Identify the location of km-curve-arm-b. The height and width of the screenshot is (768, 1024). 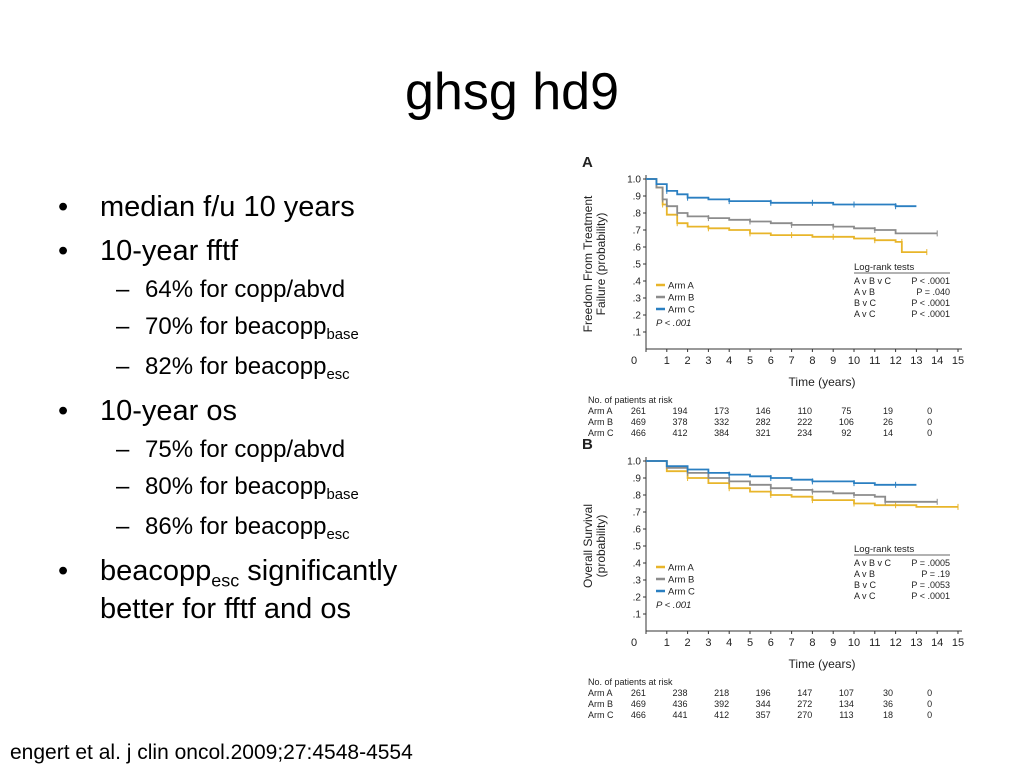
(792, 481).